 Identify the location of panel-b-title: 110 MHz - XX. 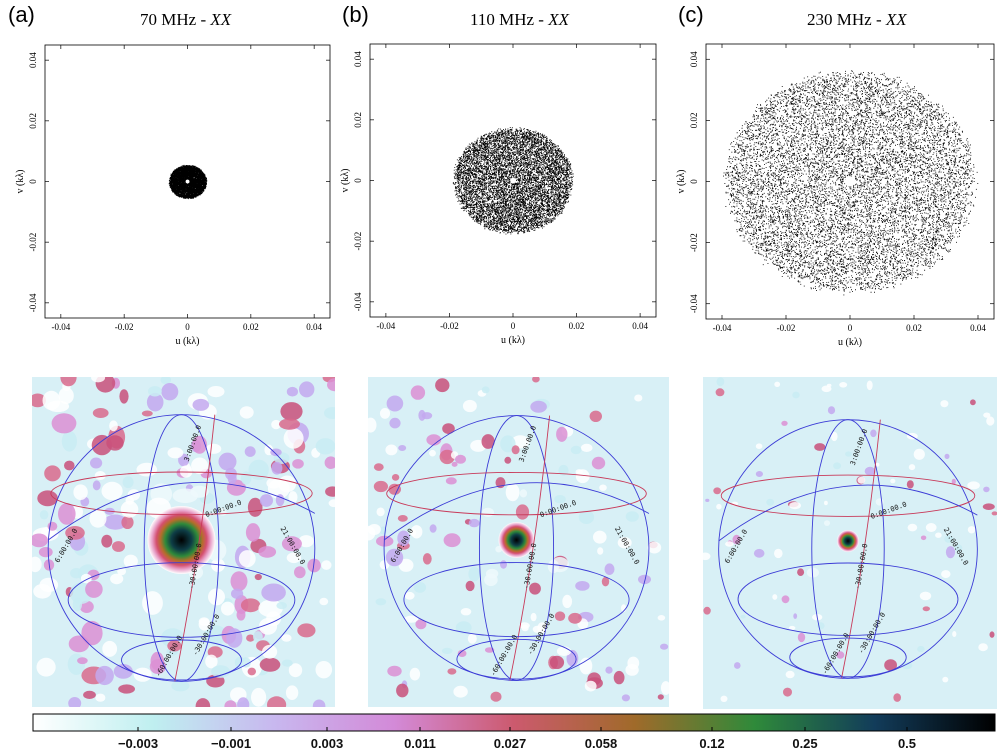
(519, 20).